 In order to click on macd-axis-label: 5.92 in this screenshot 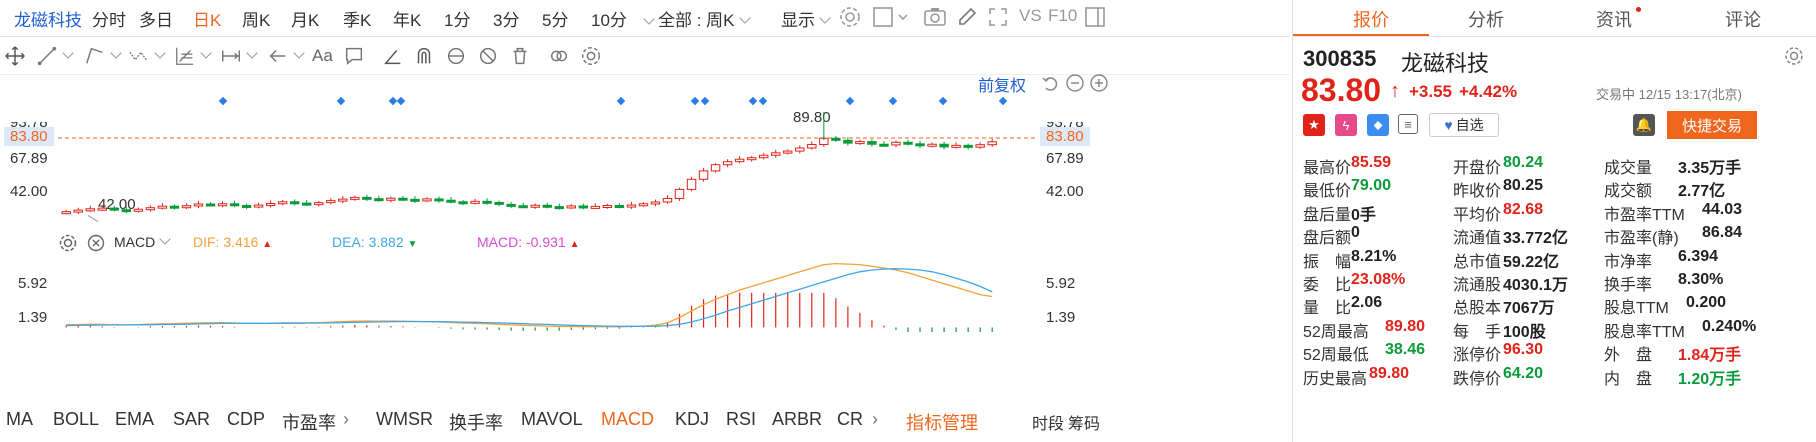, I will do `click(33, 283)`.